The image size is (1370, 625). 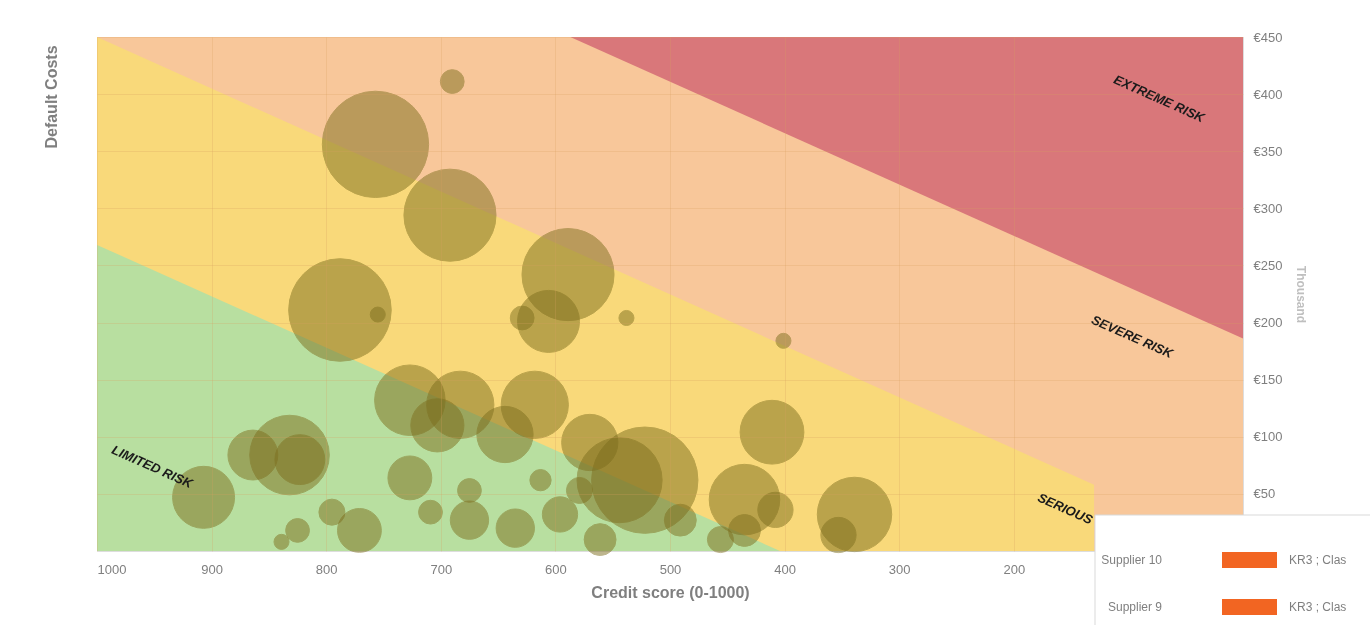 I want to click on y-axis-title: Default Costs, so click(x=51, y=97).